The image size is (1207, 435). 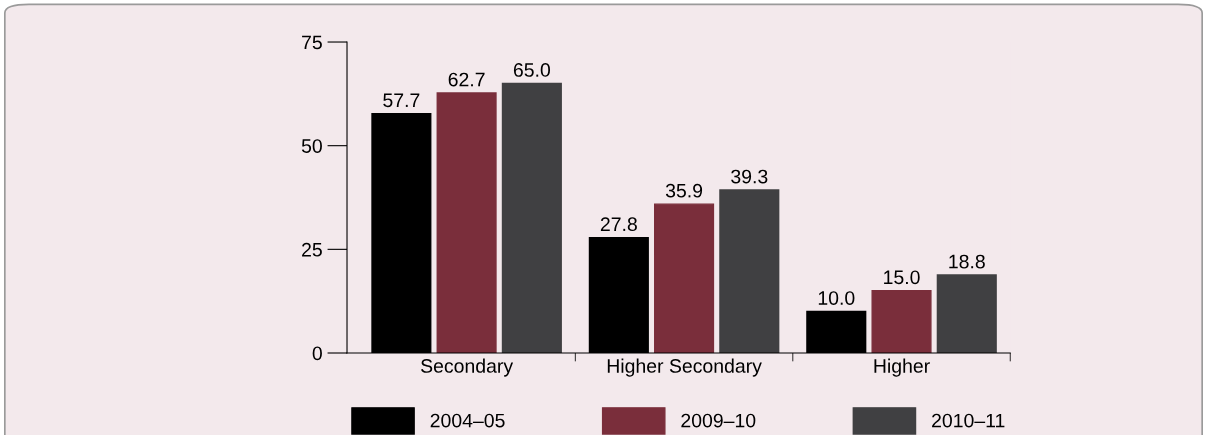 What do you see at coordinates (532, 70) in the screenshot?
I see `data-label: 65.0` at bounding box center [532, 70].